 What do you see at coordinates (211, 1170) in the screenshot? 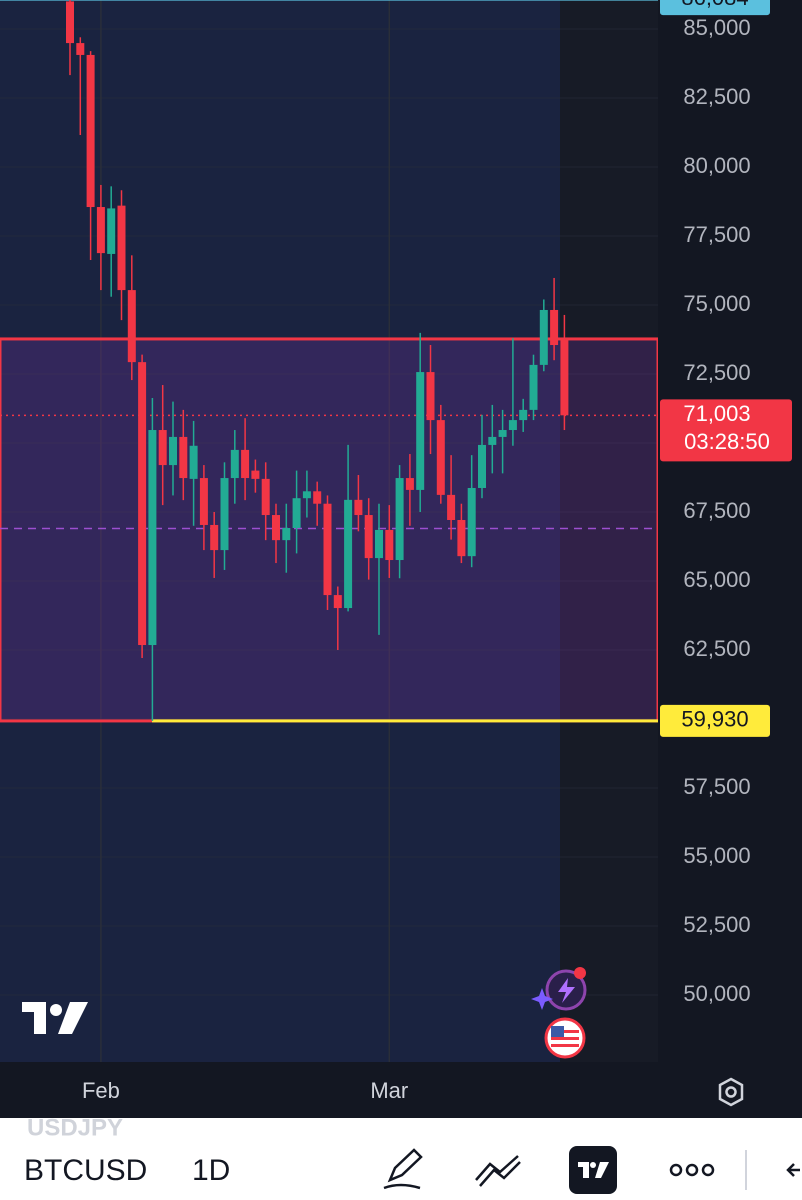
I see `interval-button: 1D` at bounding box center [211, 1170].